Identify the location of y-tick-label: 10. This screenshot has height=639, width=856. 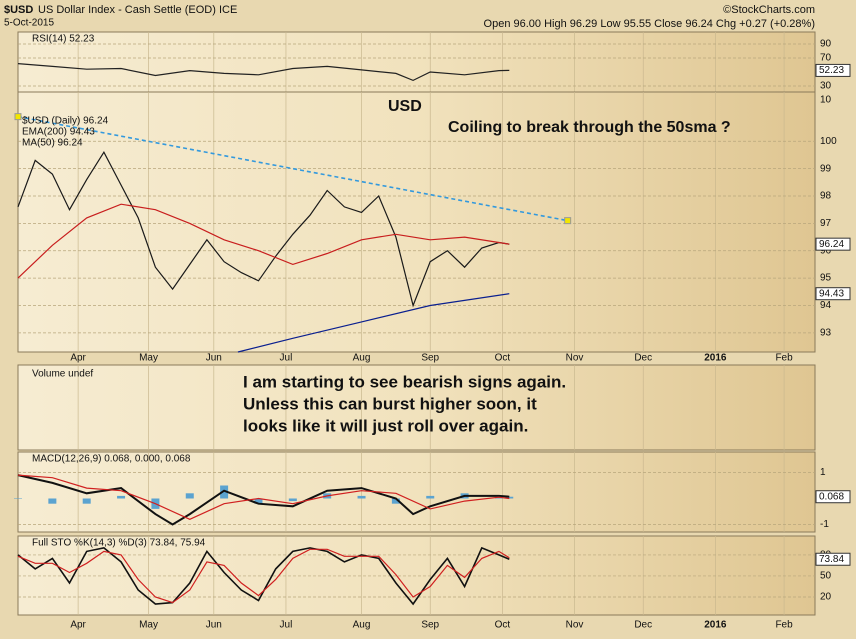
(826, 100).